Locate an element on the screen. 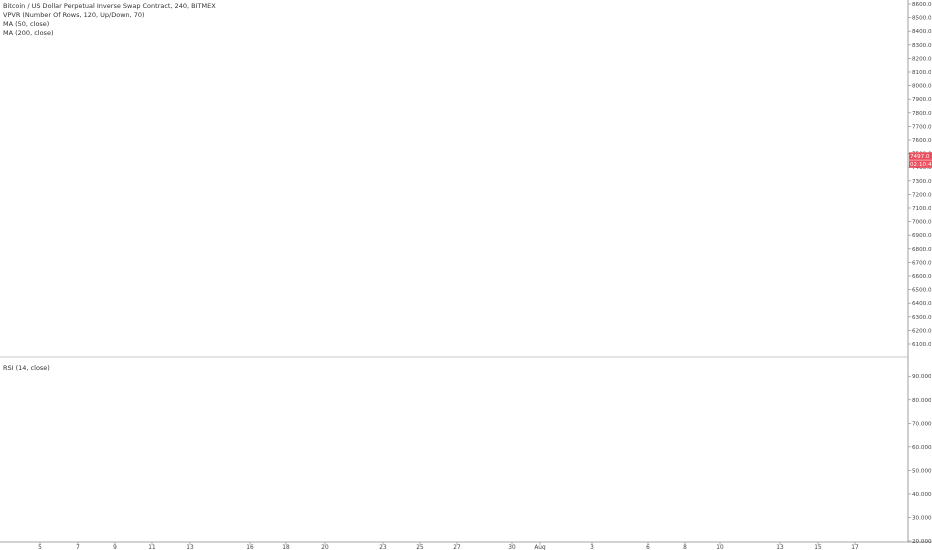 The height and width of the screenshot is (550, 932). time-tick-label: 9 is located at coordinates (115, 547).